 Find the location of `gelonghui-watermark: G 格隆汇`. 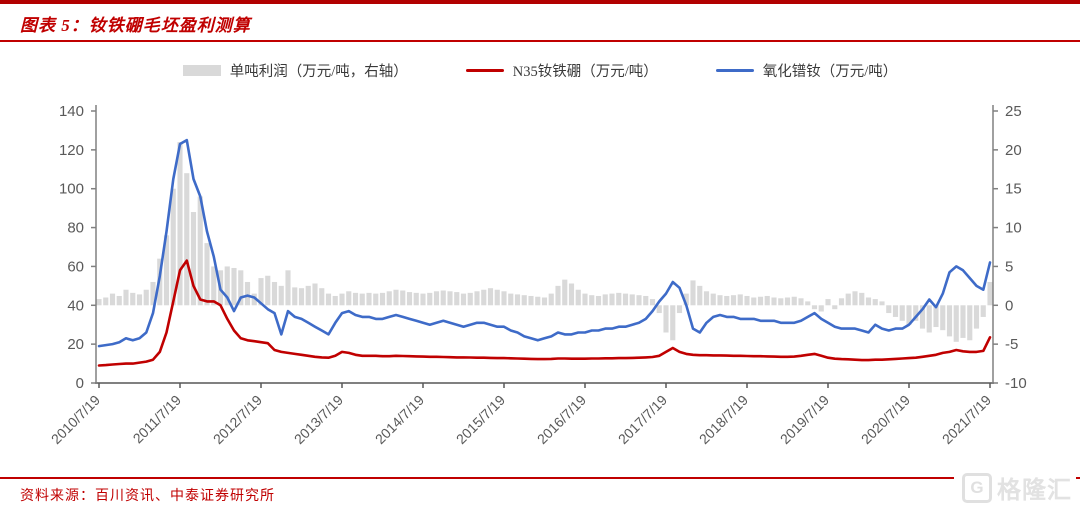

gelonghui-watermark: G 格隆汇 is located at coordinates (1015, 487).